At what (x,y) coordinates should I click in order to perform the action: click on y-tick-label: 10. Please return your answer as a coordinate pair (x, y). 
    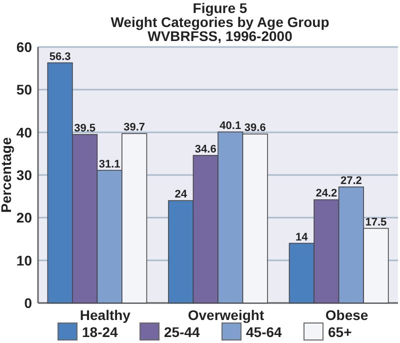
    Looking at the image, I should click on (24, 260).